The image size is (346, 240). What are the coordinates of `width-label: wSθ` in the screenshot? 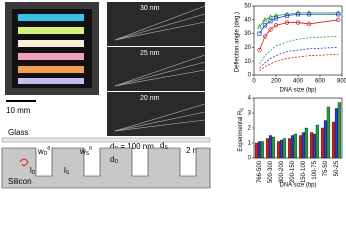 It's located at (85, 151).